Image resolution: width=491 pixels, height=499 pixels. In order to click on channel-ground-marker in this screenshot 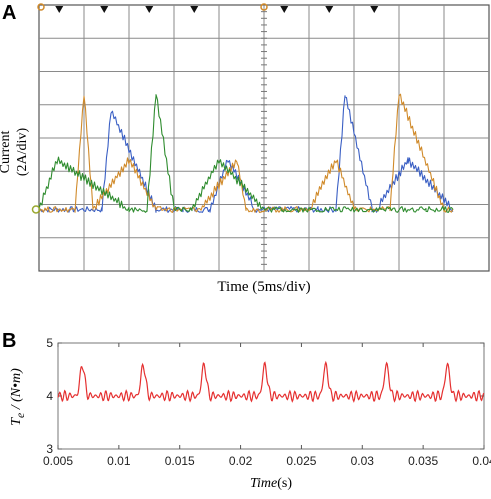, I will do `click(36, 209)`.